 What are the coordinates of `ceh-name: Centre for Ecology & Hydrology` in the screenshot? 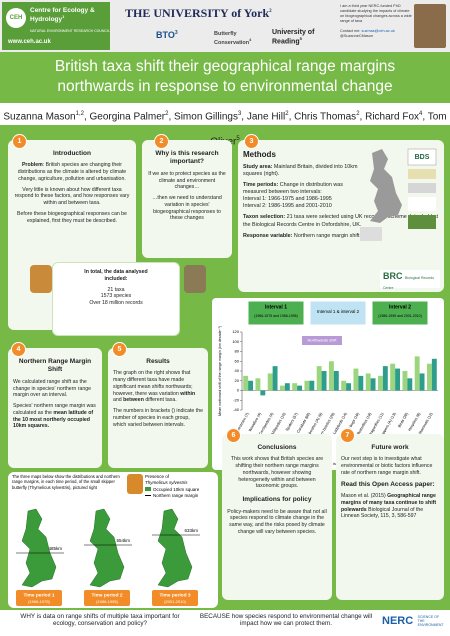 It's located at (62, 15).